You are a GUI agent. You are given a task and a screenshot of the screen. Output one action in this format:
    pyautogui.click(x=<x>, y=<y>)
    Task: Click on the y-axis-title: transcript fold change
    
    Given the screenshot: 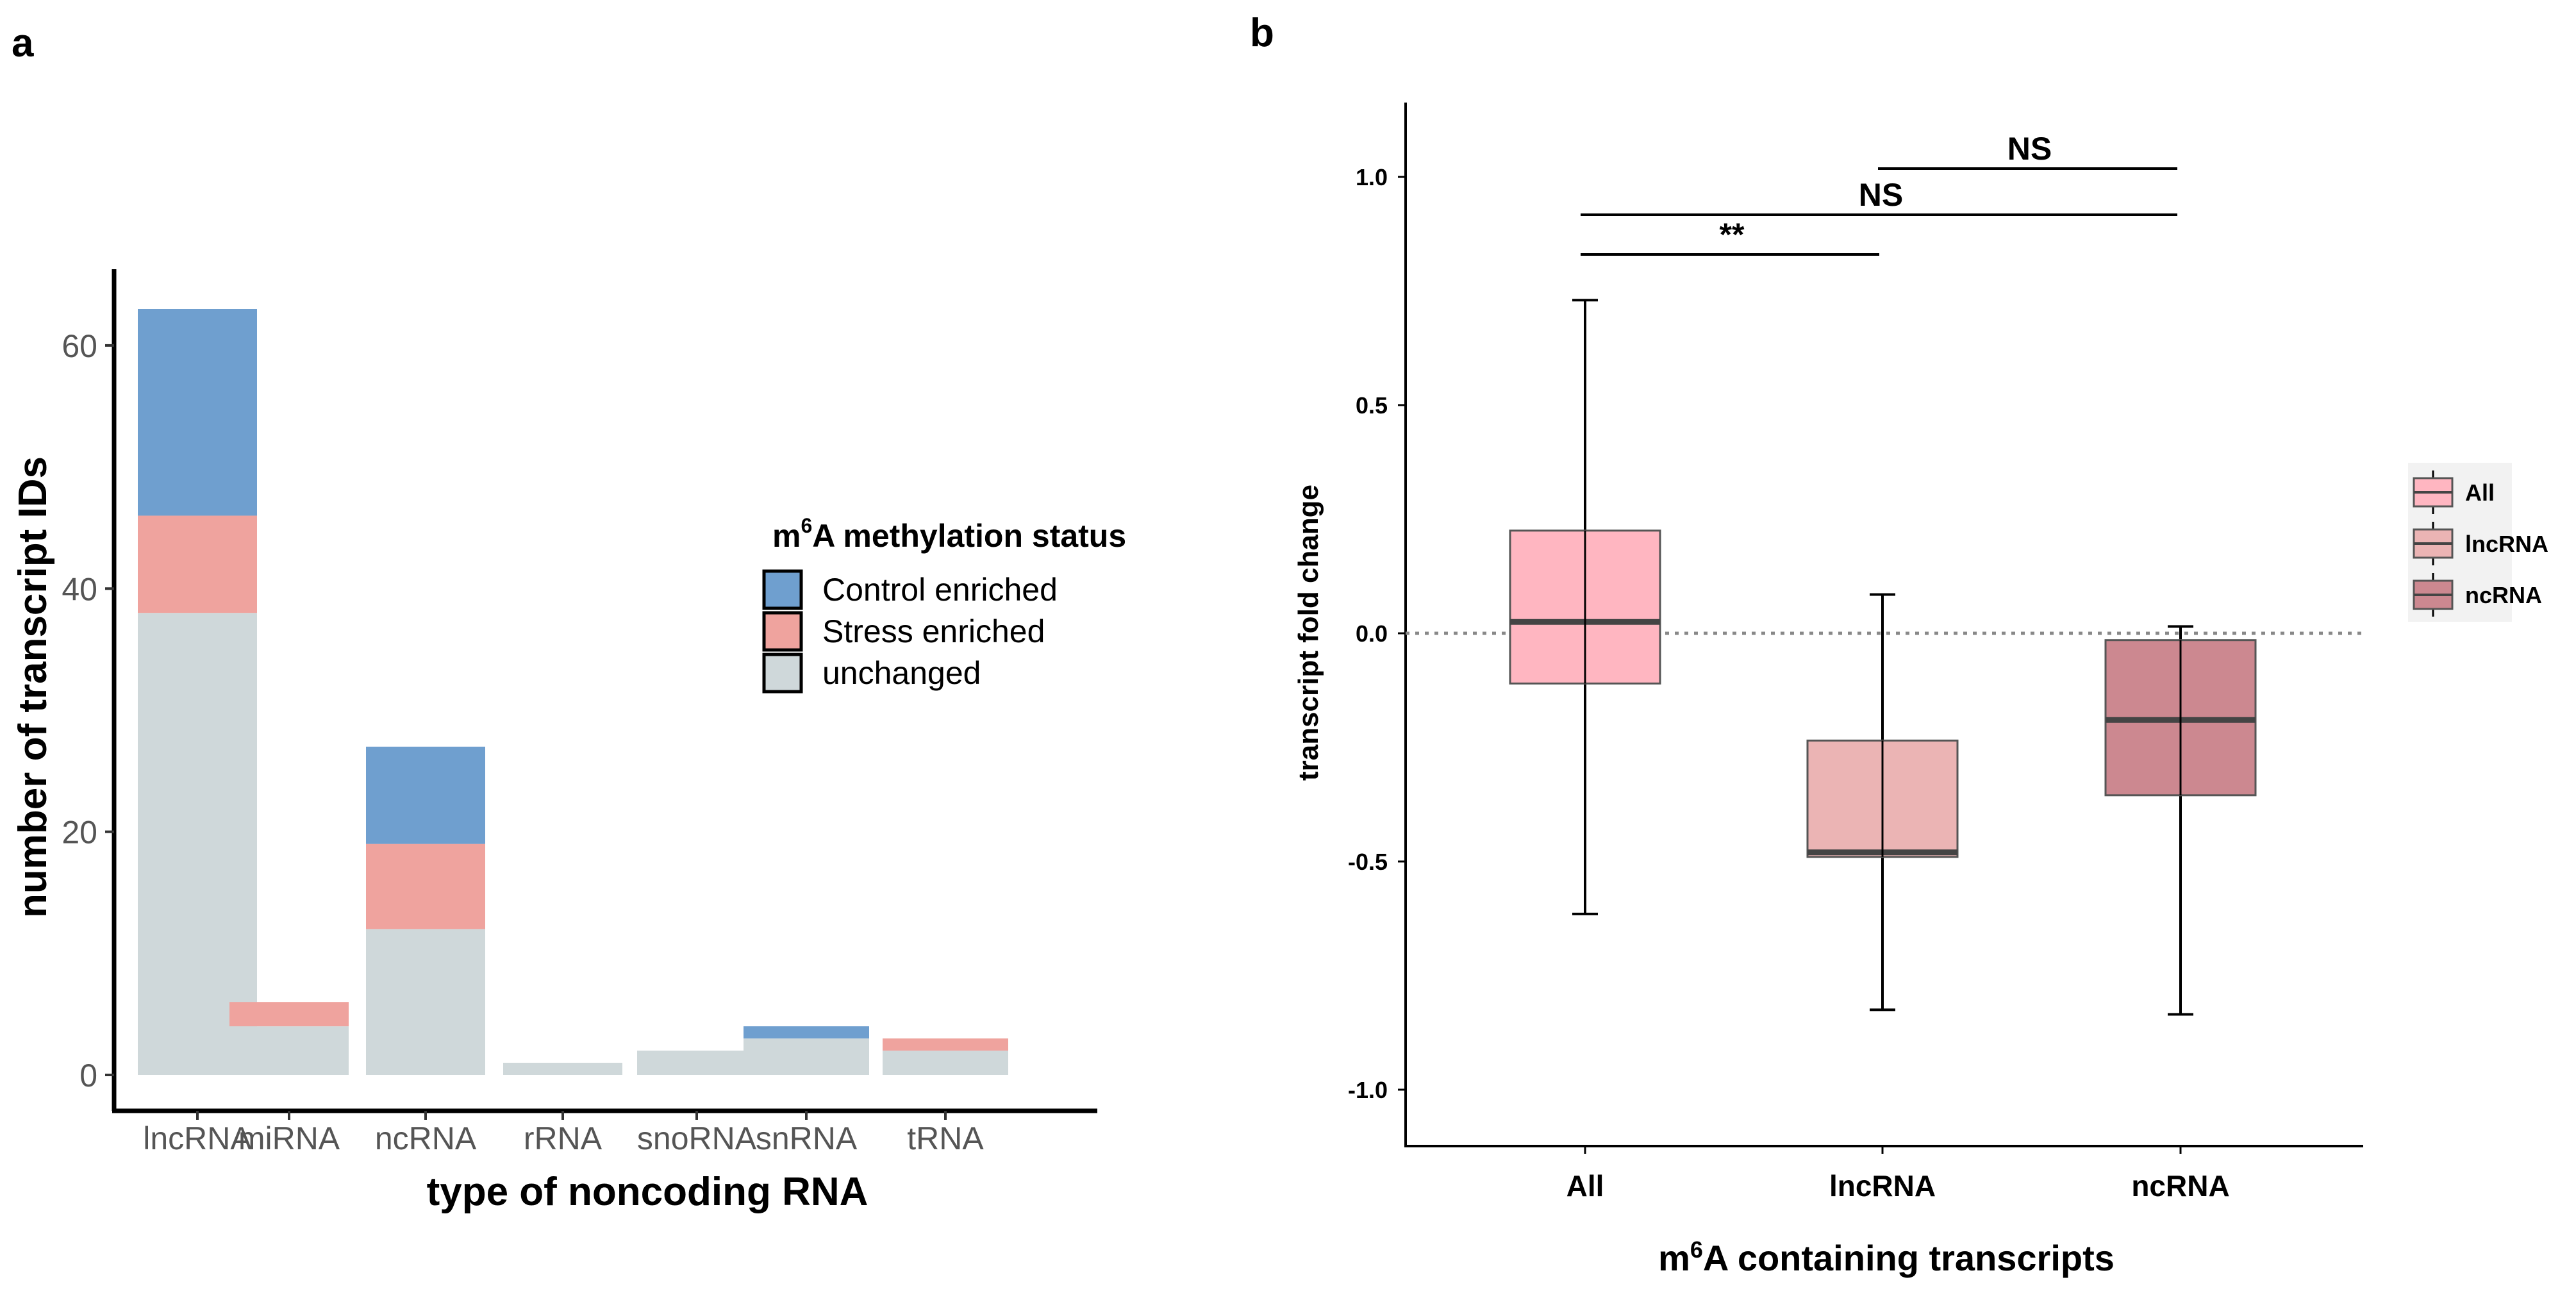 What is the action you would take?
    pyautogui.click(x=1308, y=633)
    